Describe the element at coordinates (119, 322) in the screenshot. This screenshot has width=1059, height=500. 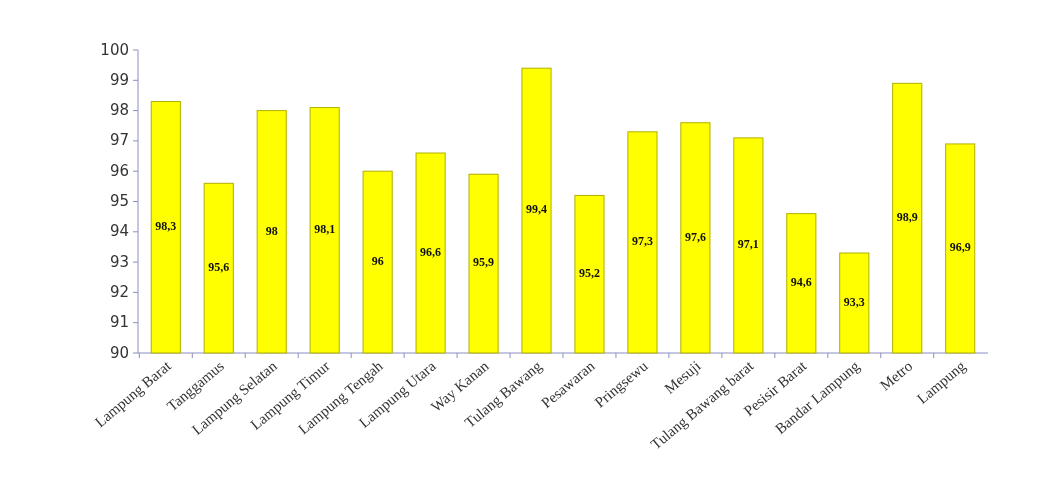
I see `y-tick-label: 91` at that location.